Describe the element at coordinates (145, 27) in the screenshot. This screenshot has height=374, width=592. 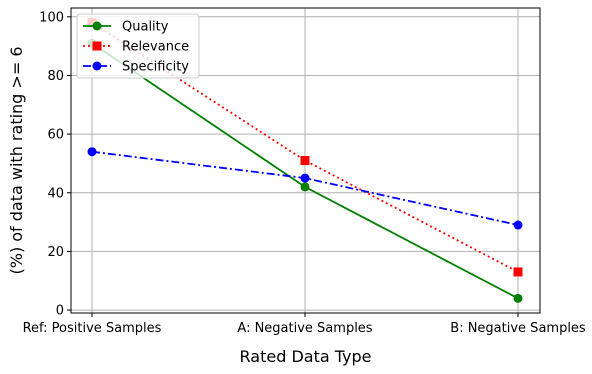
I see `legend-label-quality: Quality` at that location.